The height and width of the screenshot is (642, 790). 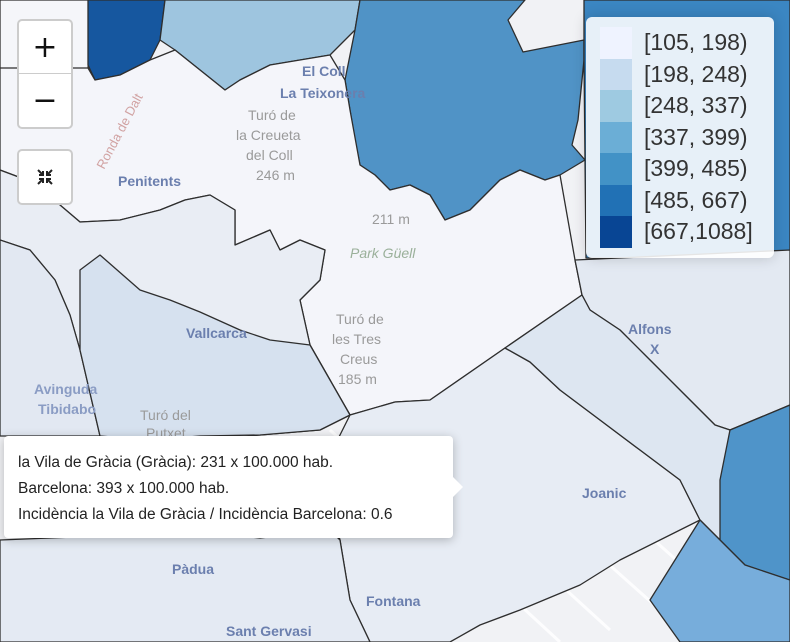 I want to click on legend-item: [399, 485), so click(x=687, y=169).